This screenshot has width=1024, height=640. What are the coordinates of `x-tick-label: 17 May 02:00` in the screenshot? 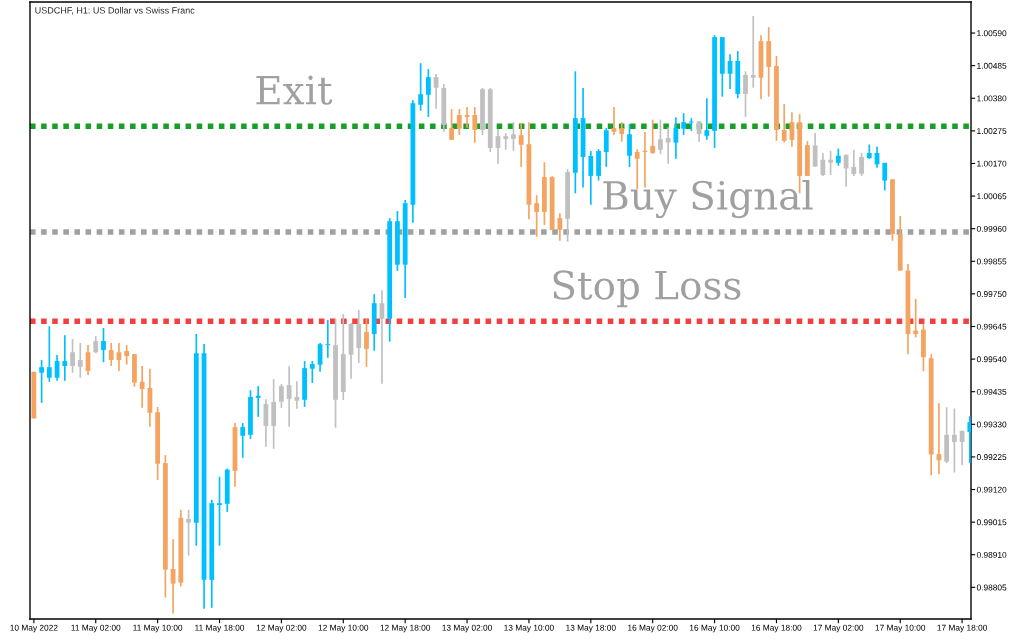 It's located at (838, 628).